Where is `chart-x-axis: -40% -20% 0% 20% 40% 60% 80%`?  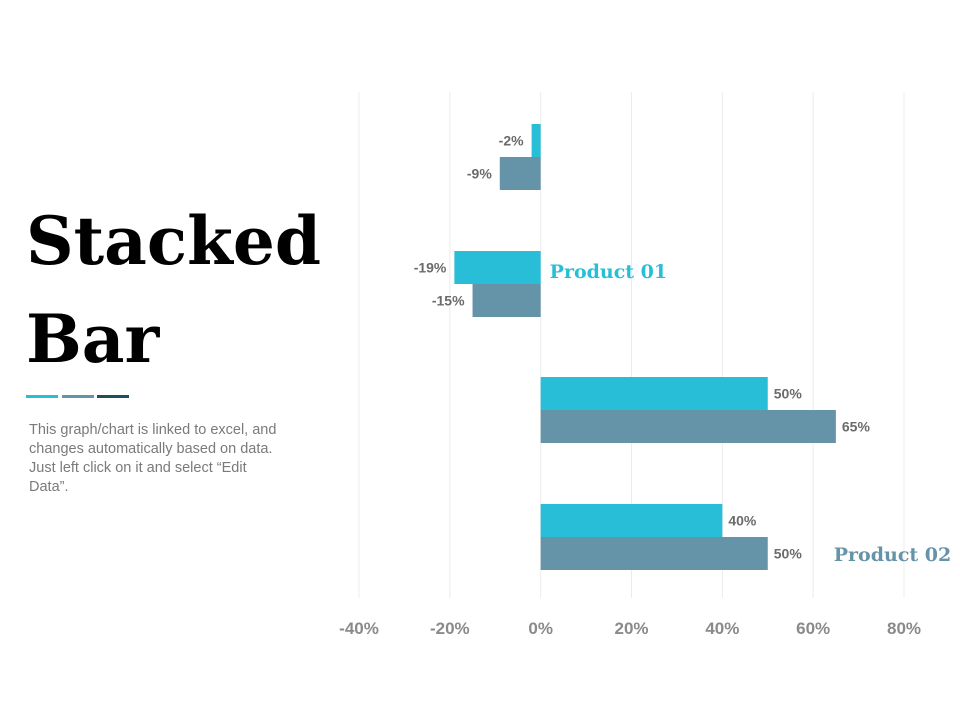
chart-x-axis: -40% -20% 0% 20% 40% 60% 80% is located at coordinates (630, 628).